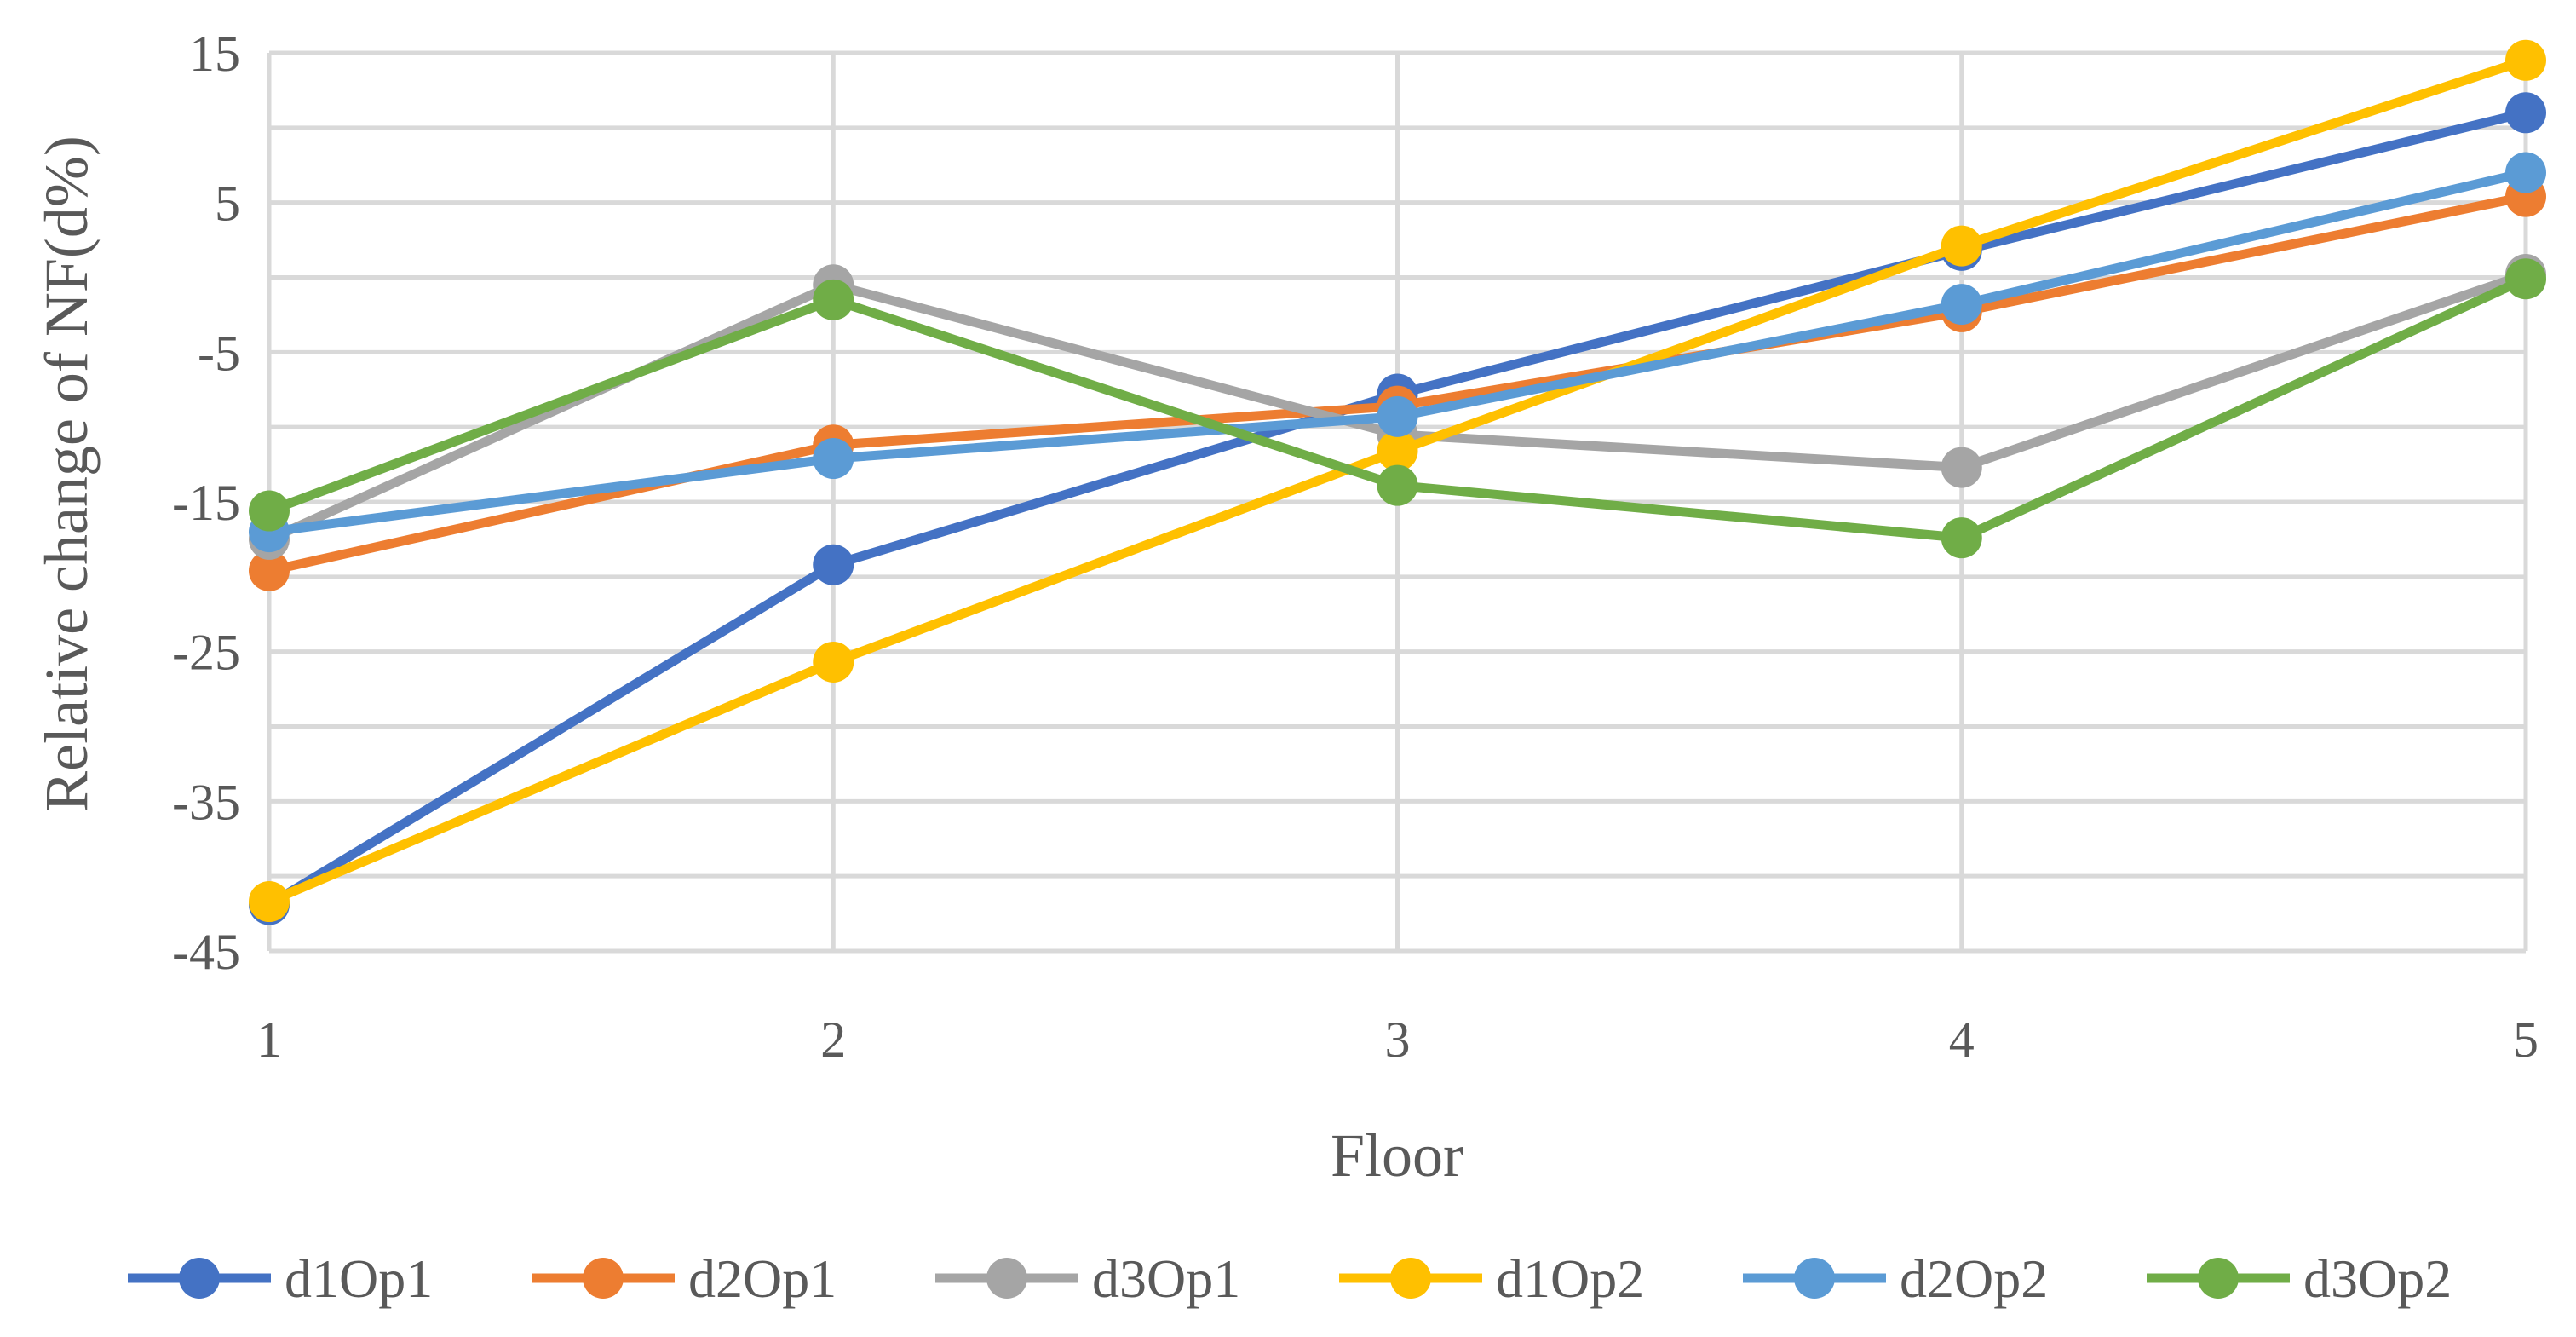 This screenshot has width=2576, height=1337. I want to click on y-tick-label: -5, so click(219, 353).